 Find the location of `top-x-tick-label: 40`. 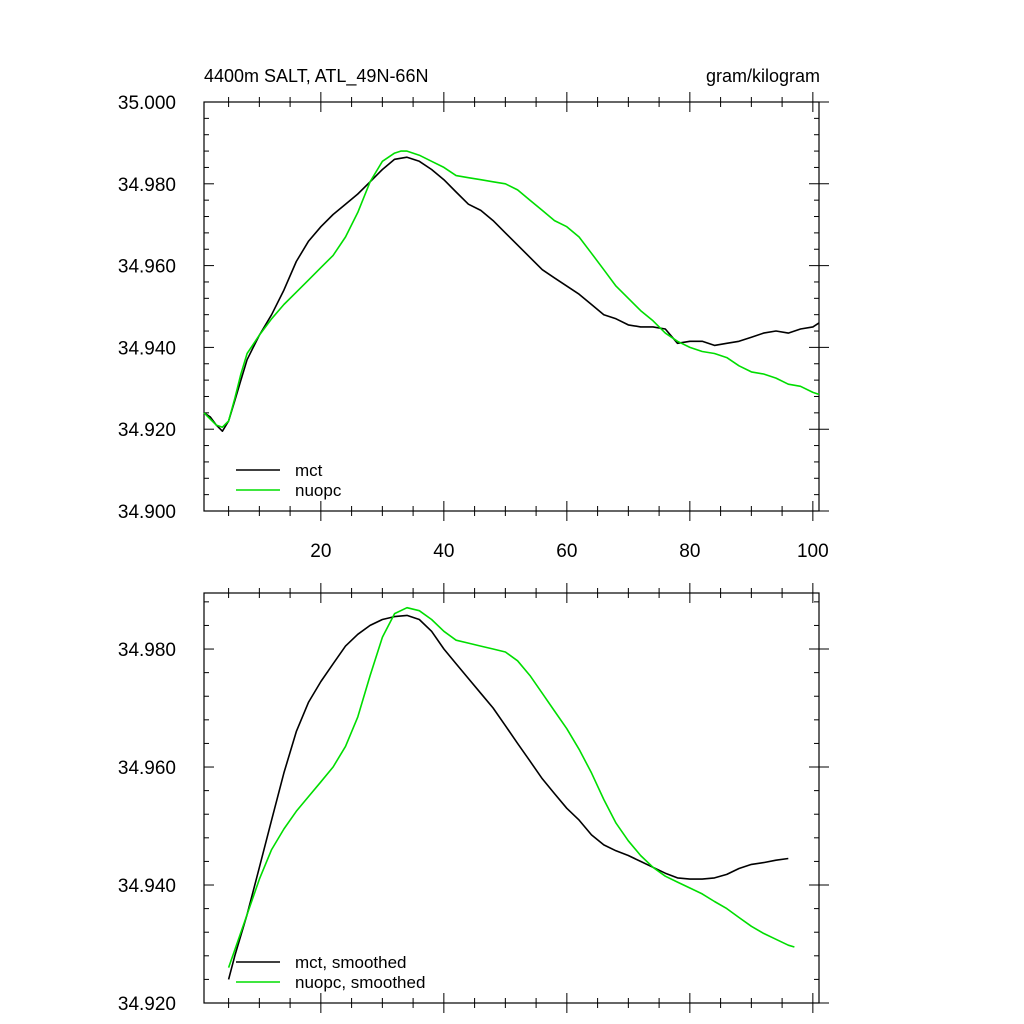

top-x-tick-label: 40 is located at coordinates (443, 551).